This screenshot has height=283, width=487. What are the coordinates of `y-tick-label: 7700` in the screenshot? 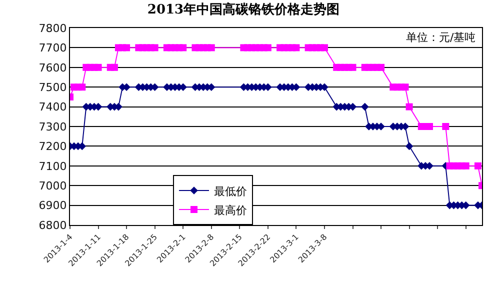 It's located at (52, 48).